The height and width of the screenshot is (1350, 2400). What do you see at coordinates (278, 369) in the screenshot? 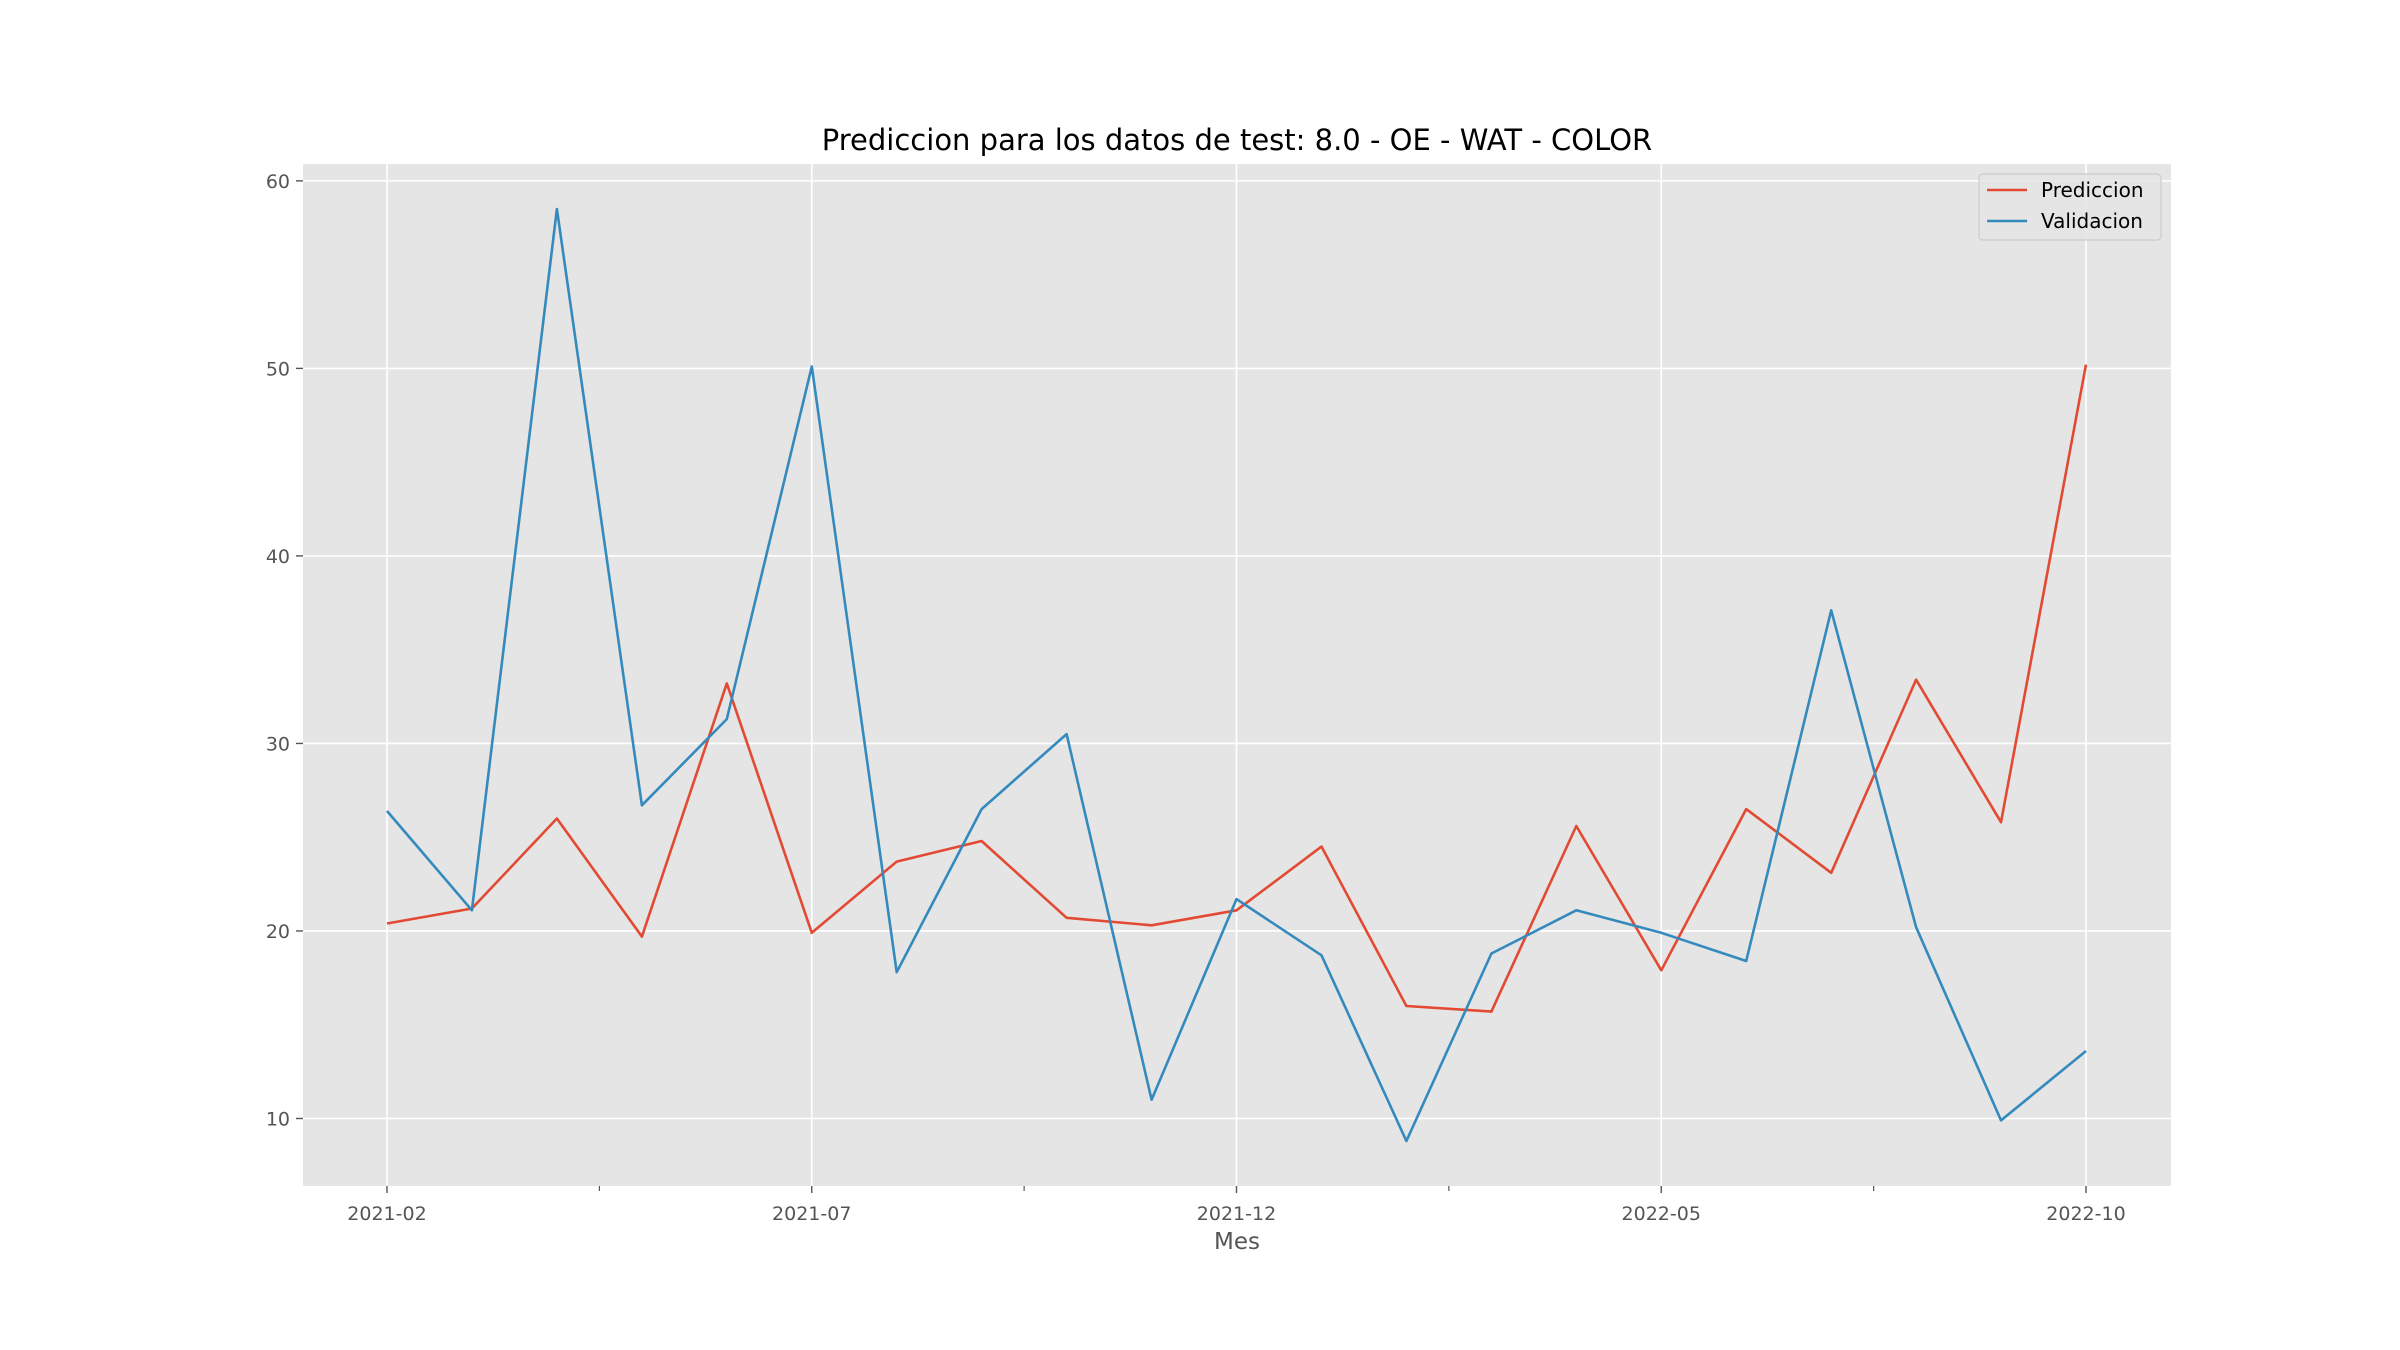
I see `y-tick-label: 50` at bounding box center [278, 369].